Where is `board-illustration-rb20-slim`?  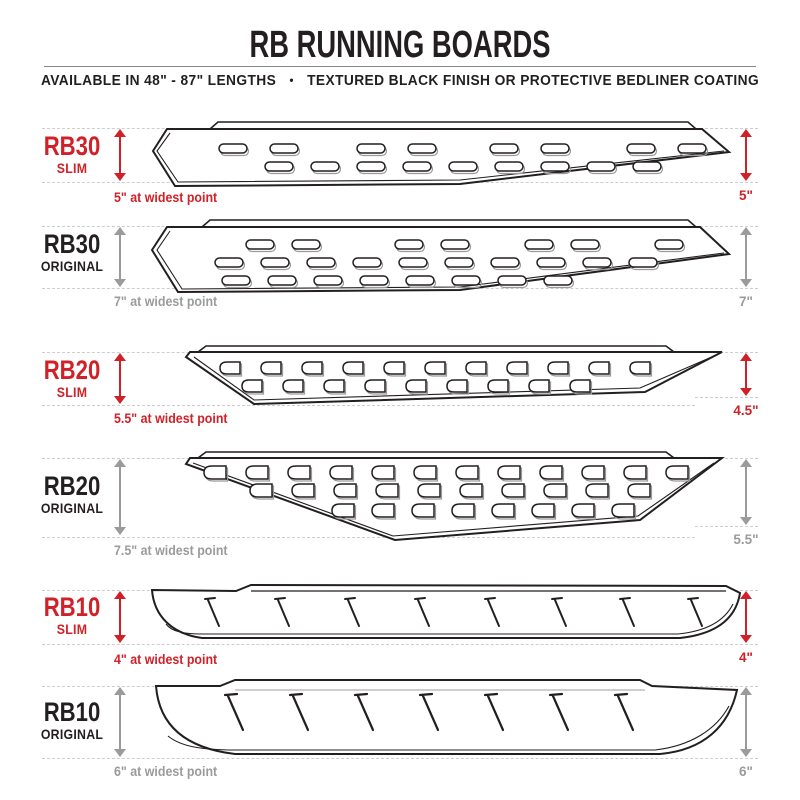
board-illustration-rb20-slim is located at coordinates (453, 375).